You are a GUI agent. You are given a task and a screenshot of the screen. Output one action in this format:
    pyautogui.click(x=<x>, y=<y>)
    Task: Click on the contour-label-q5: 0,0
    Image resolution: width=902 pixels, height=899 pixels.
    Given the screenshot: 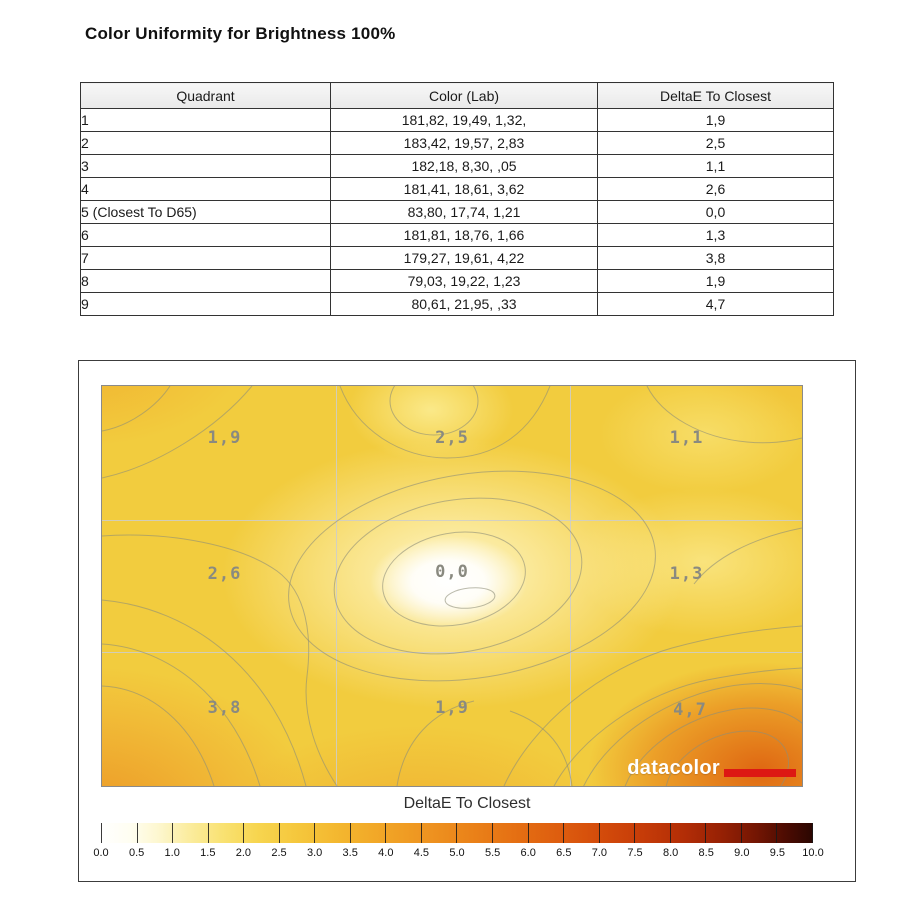 What is the action you would take?
    pyautogui.click(x=452, y=572)
    